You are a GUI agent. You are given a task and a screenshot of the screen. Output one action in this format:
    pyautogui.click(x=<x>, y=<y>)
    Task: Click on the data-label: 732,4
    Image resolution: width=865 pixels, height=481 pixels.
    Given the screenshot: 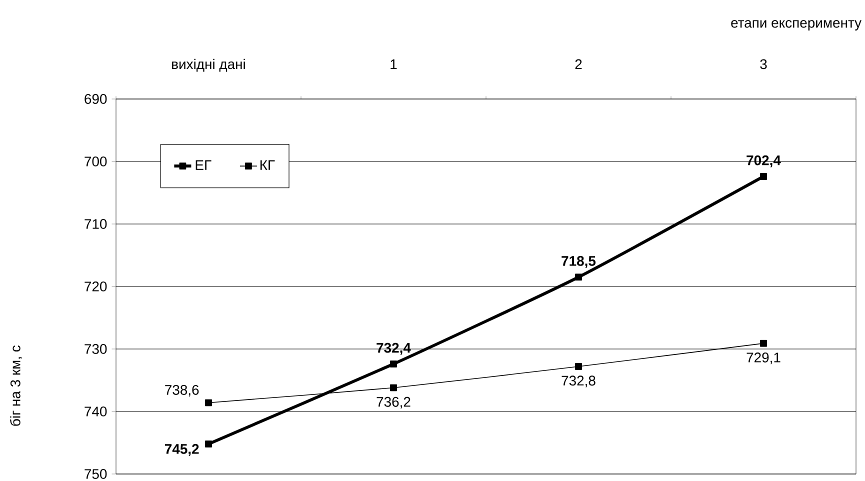 What is the action you would take?
    pyautogui.click(x=393, y=348)
    